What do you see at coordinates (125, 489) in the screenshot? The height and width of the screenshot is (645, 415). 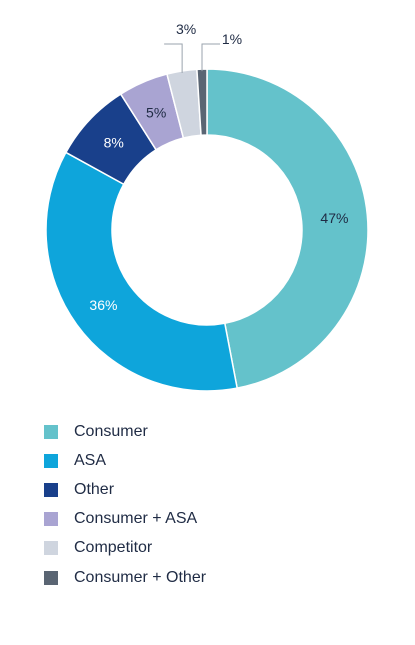 I see `legend-item-other: Other` at bounding box center [125, 489].